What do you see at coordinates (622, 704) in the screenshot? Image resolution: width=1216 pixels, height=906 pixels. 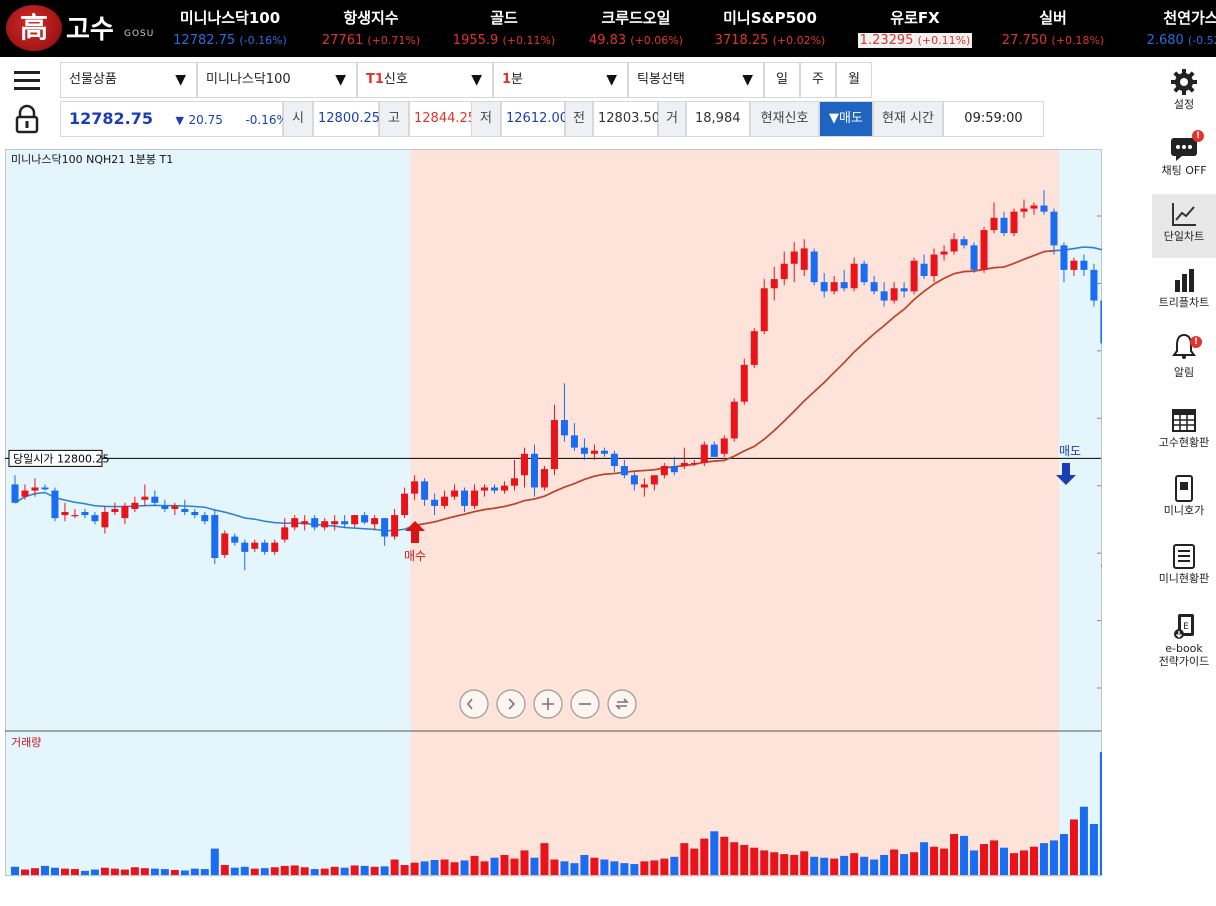 I see `reset-icon` at bounding box center [622, 704].